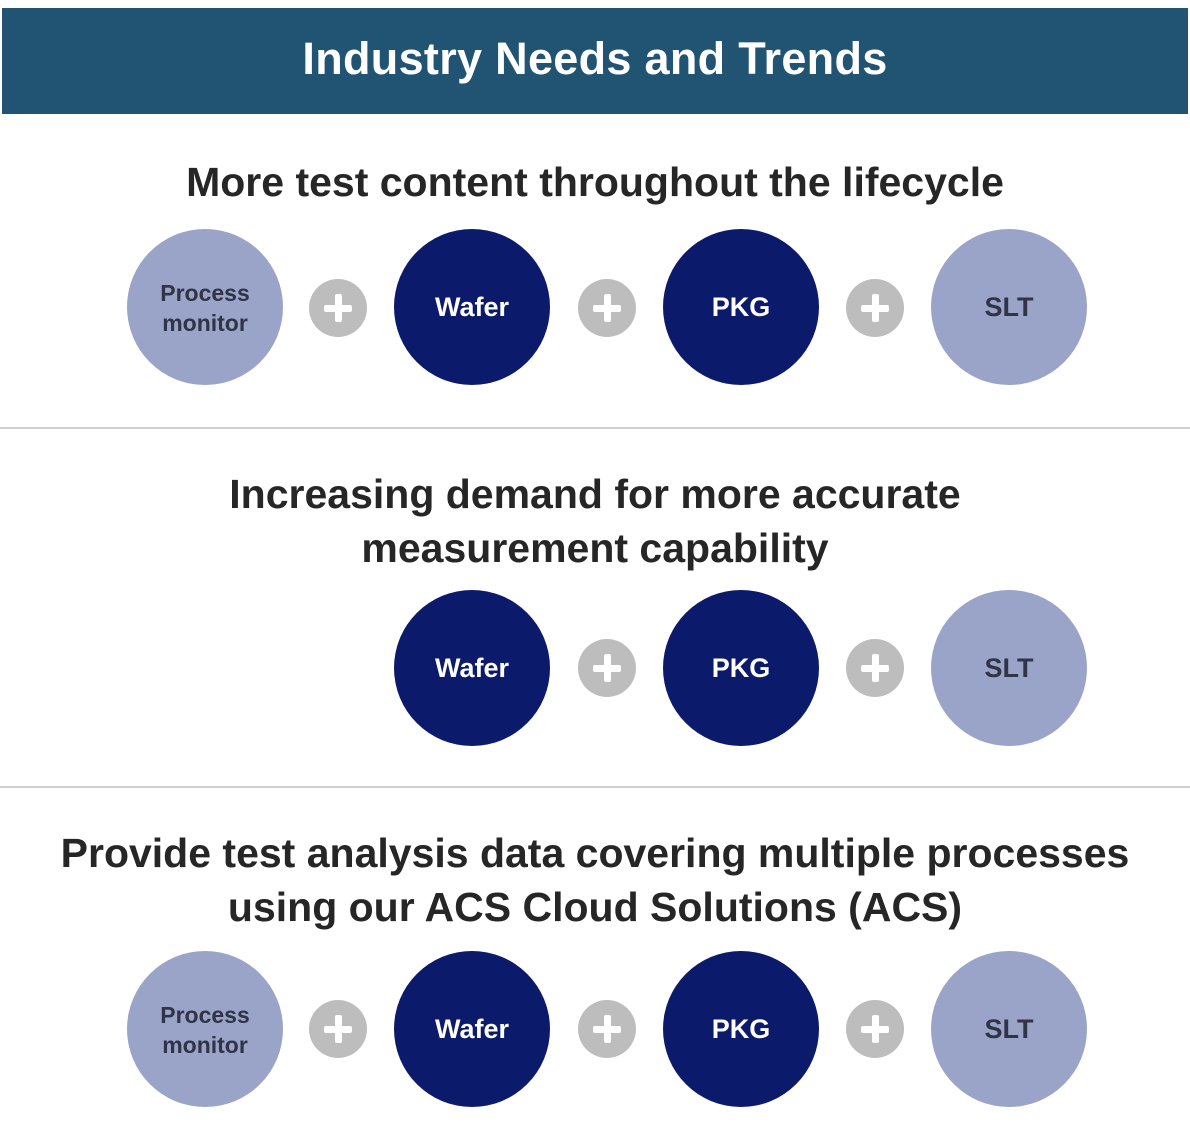 The height and width of the screenshot is (1125, 1190). I want to click on section-2-title-line-2: measurement capability, so click(595, 548).